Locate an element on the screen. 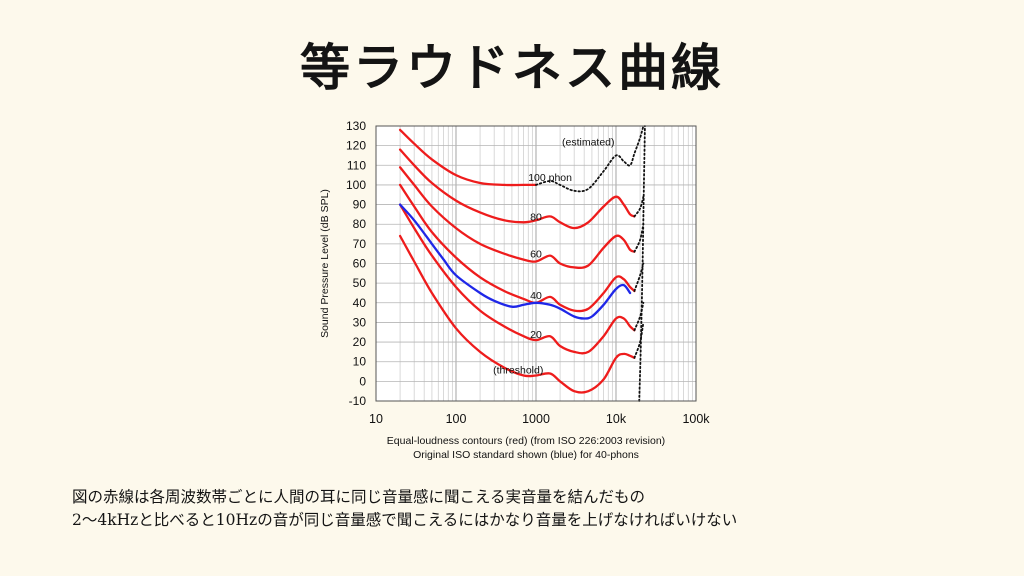 Image resolution: width=1024 pixels, height=576 pixels. series-line-threshold is located at coordinates (517, 314).